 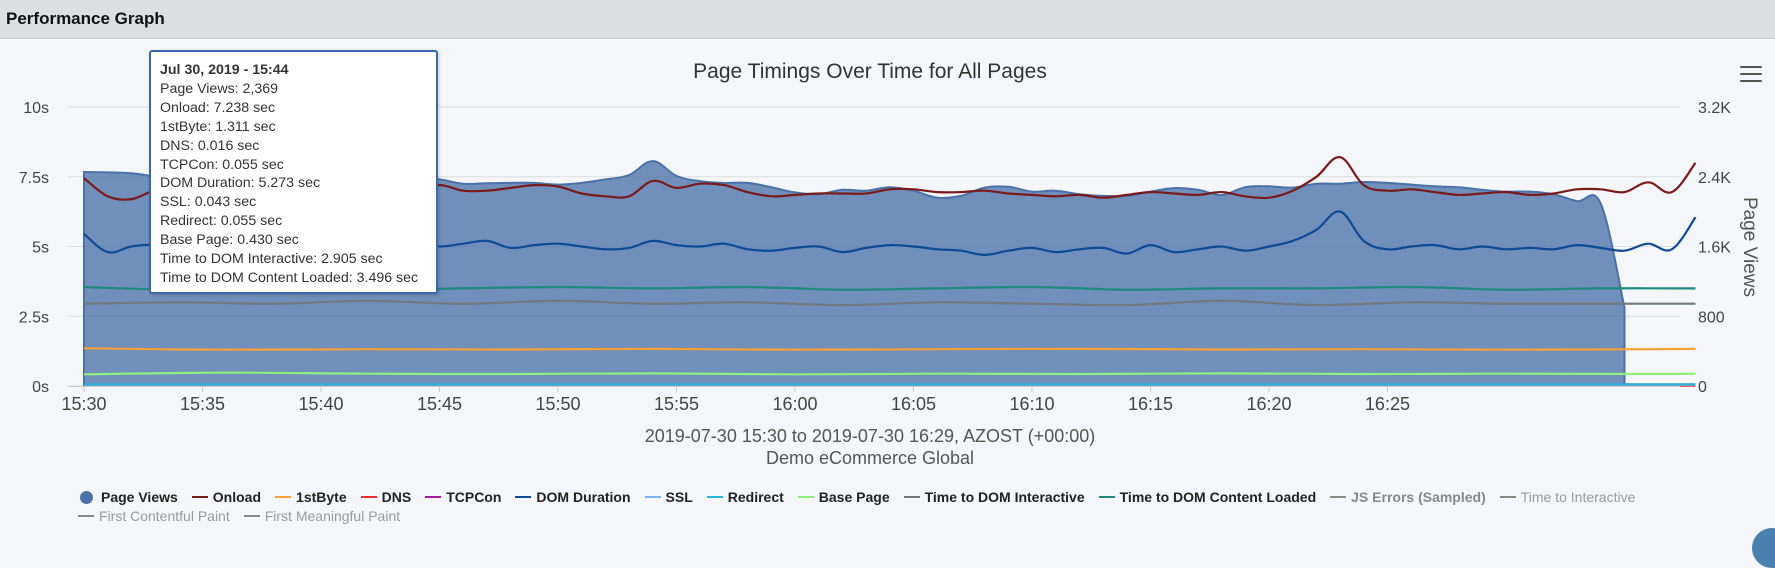 I want to click on chart-menu-icon, so click(x=1751, y=75).